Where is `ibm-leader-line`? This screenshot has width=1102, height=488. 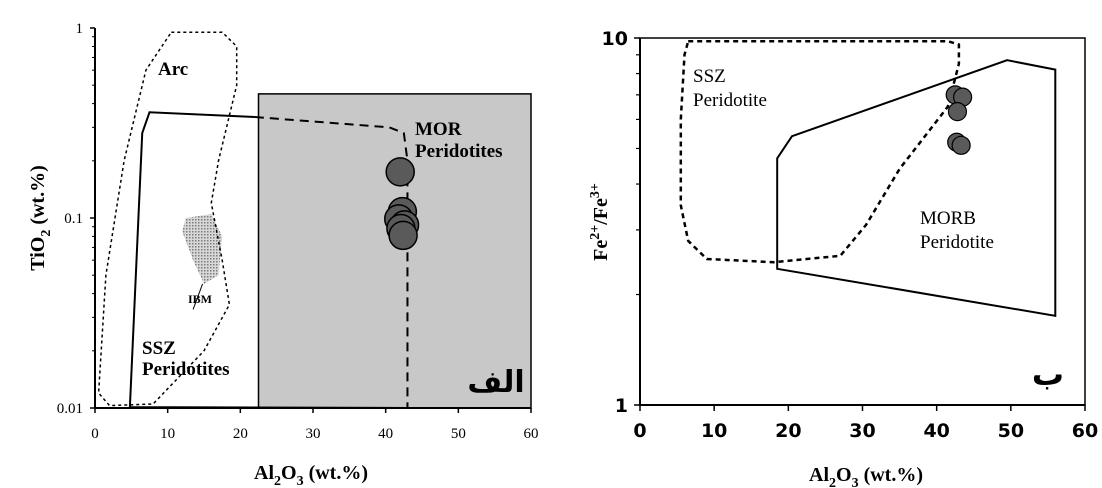
ibm-leader-line is located at coordinates (198, 296).